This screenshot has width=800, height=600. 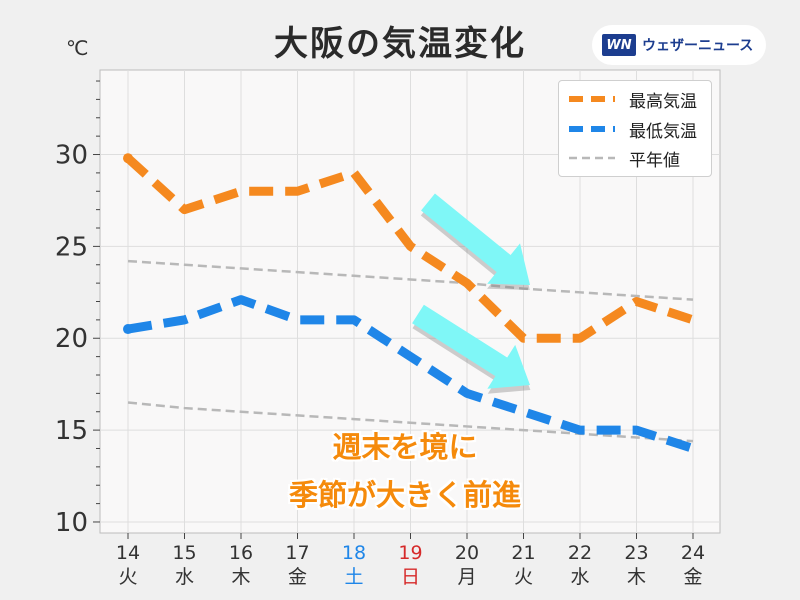 I want to click on x-tick-label-day: 18, so click(x=354, y=553).